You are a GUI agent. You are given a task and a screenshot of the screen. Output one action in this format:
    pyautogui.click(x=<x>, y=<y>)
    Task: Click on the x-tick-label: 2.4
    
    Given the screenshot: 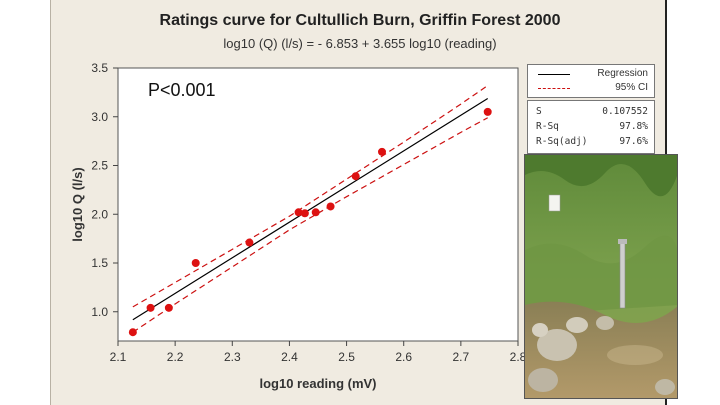 What is the action you would take?
    pyautogui.click(x=289, y=357)
    